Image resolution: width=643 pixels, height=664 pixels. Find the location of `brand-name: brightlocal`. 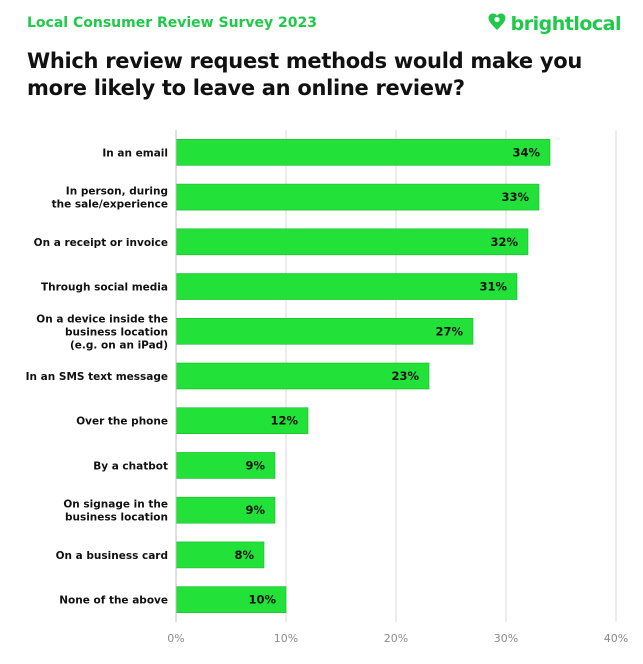

brand-name: brightlocal is located at coordinates (566, 24).